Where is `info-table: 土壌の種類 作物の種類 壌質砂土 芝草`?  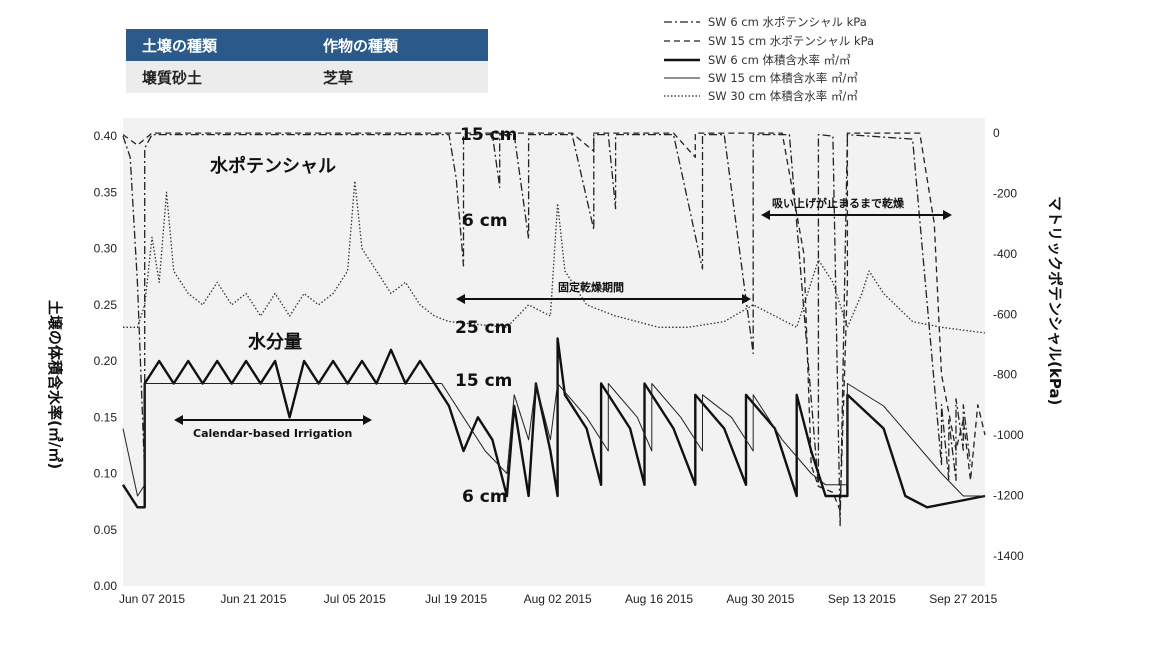 info-table: 土壌の種類 作物の種類 壌質砂土 芝草 is located at coordinates (307, 61).